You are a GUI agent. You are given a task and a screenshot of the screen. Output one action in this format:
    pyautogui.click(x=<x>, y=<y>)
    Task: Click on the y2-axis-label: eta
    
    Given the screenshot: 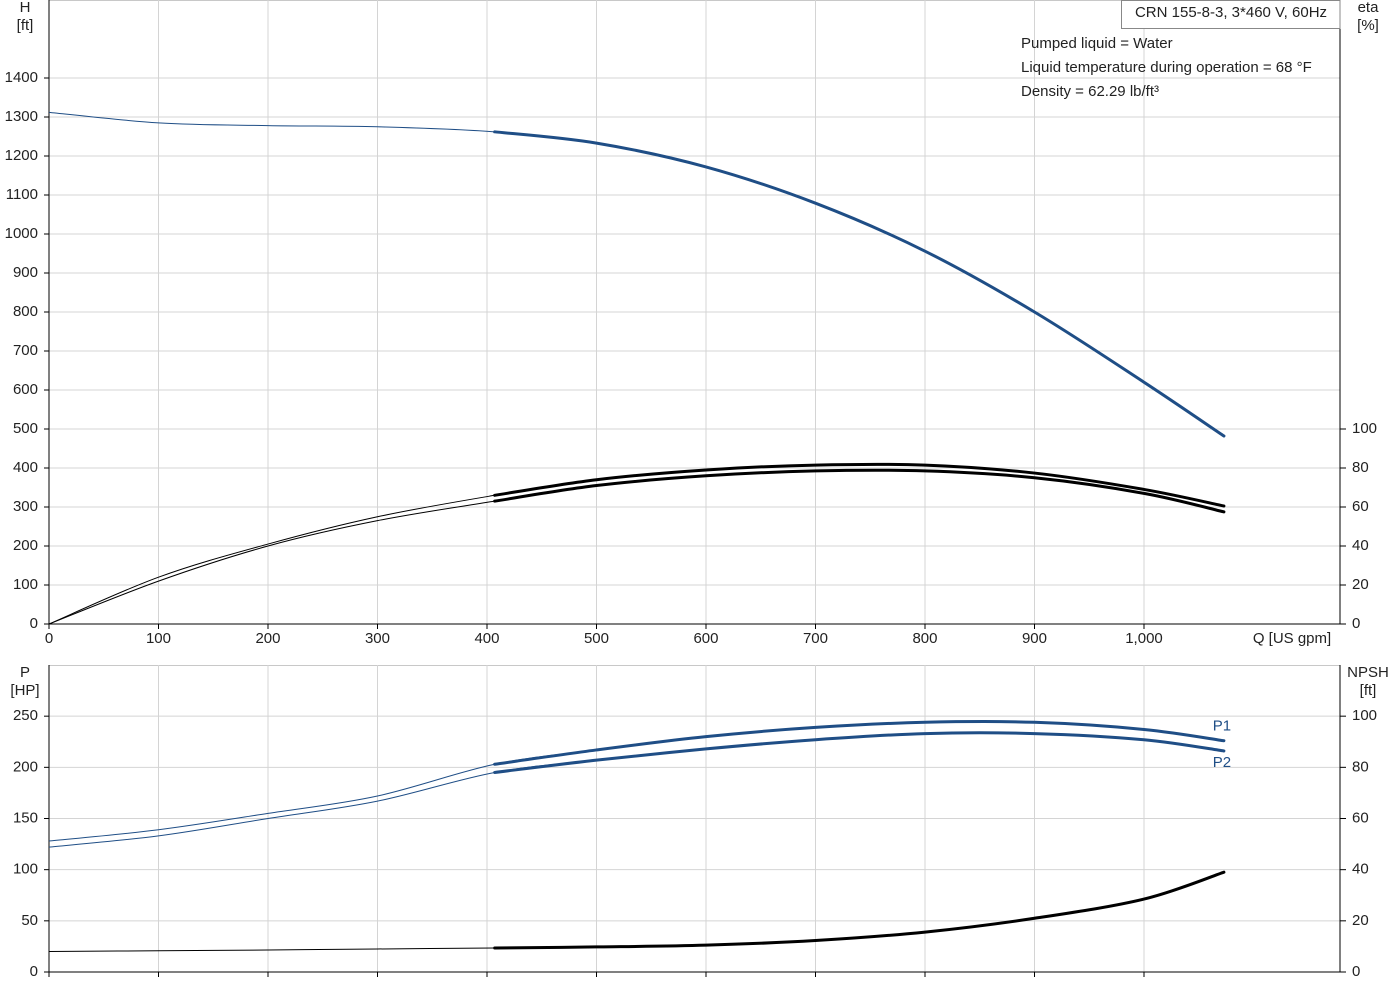 What is the action you would take?
    pyautogui.click(x=1369, y=8)
    